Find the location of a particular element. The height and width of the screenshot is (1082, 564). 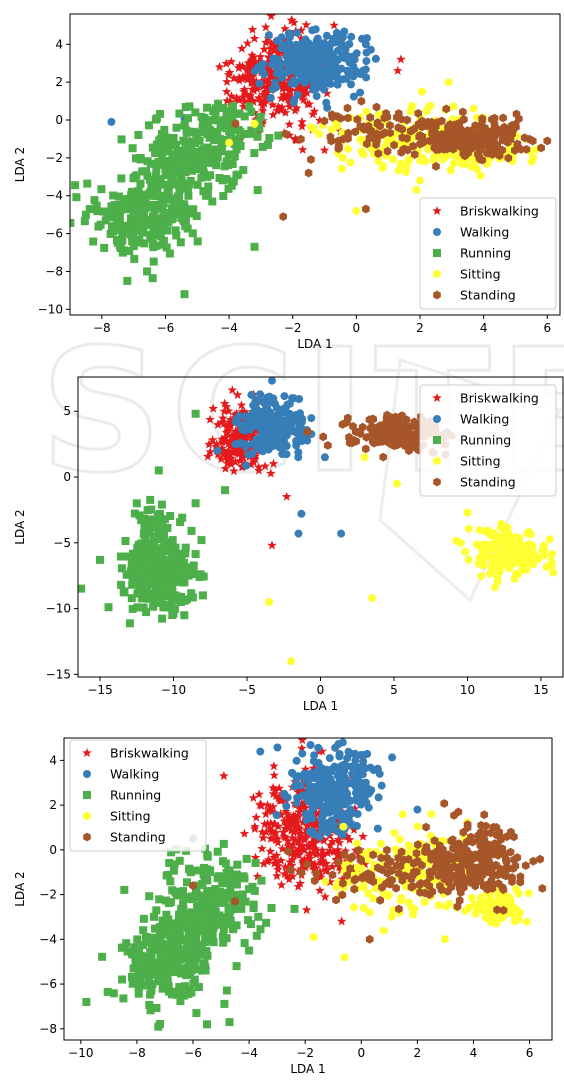

legend-label-sitting: Sitting is located at coordinates (480, 274).